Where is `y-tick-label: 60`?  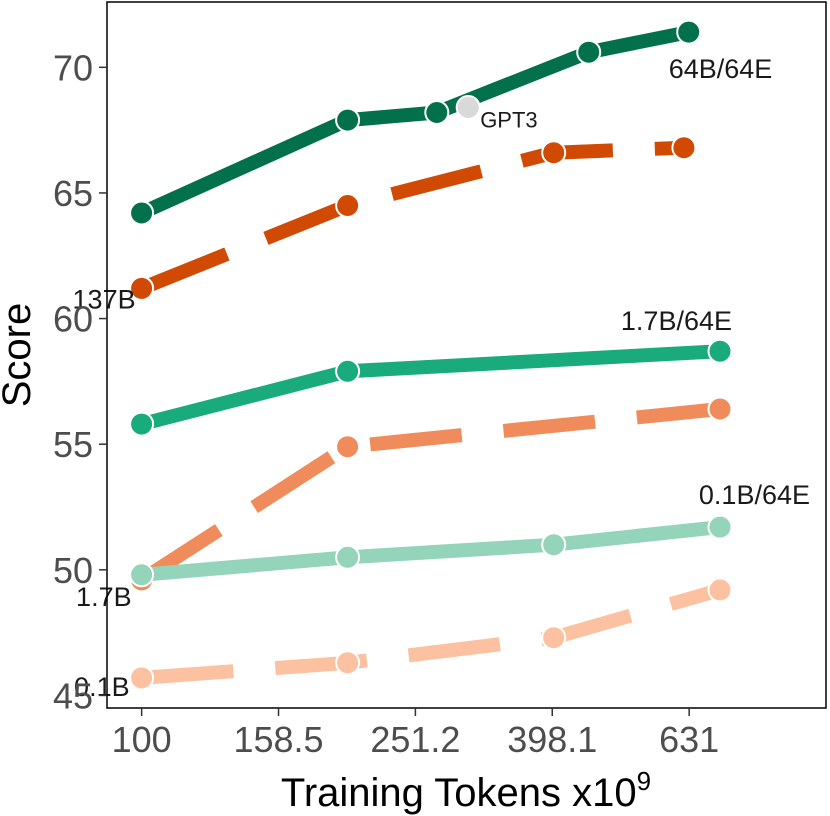
y-tick-label: 60 is located at coordinates (73, 319).